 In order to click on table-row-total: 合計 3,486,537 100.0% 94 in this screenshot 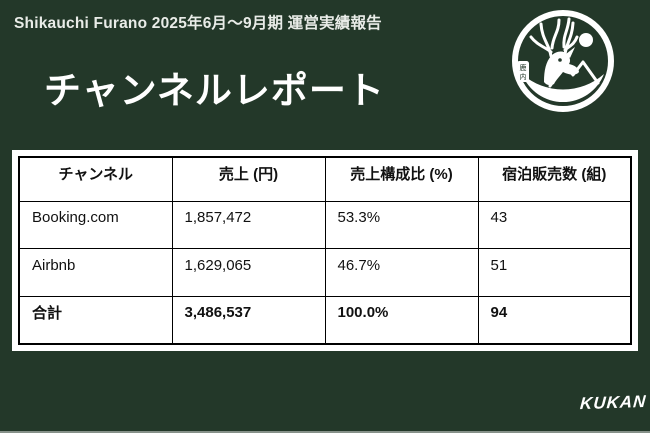, I will do `click(325, 320)`.